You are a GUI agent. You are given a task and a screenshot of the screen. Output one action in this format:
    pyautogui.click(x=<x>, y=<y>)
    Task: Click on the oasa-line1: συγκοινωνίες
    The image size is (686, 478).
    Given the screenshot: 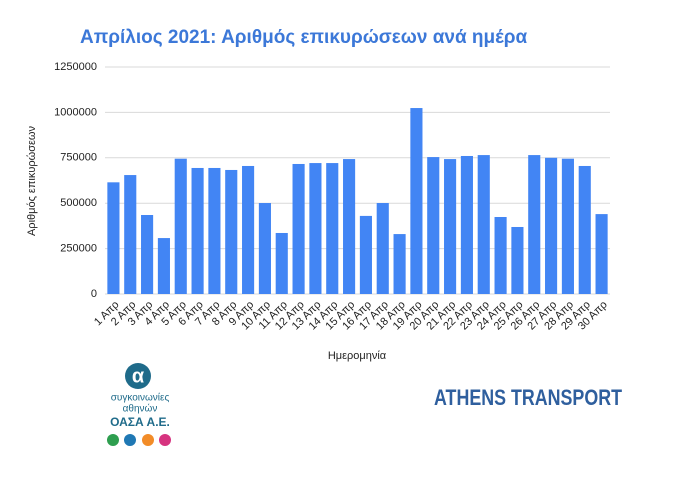 What is the action you would take?
    pyautogui.click(x=140, y=398)
    